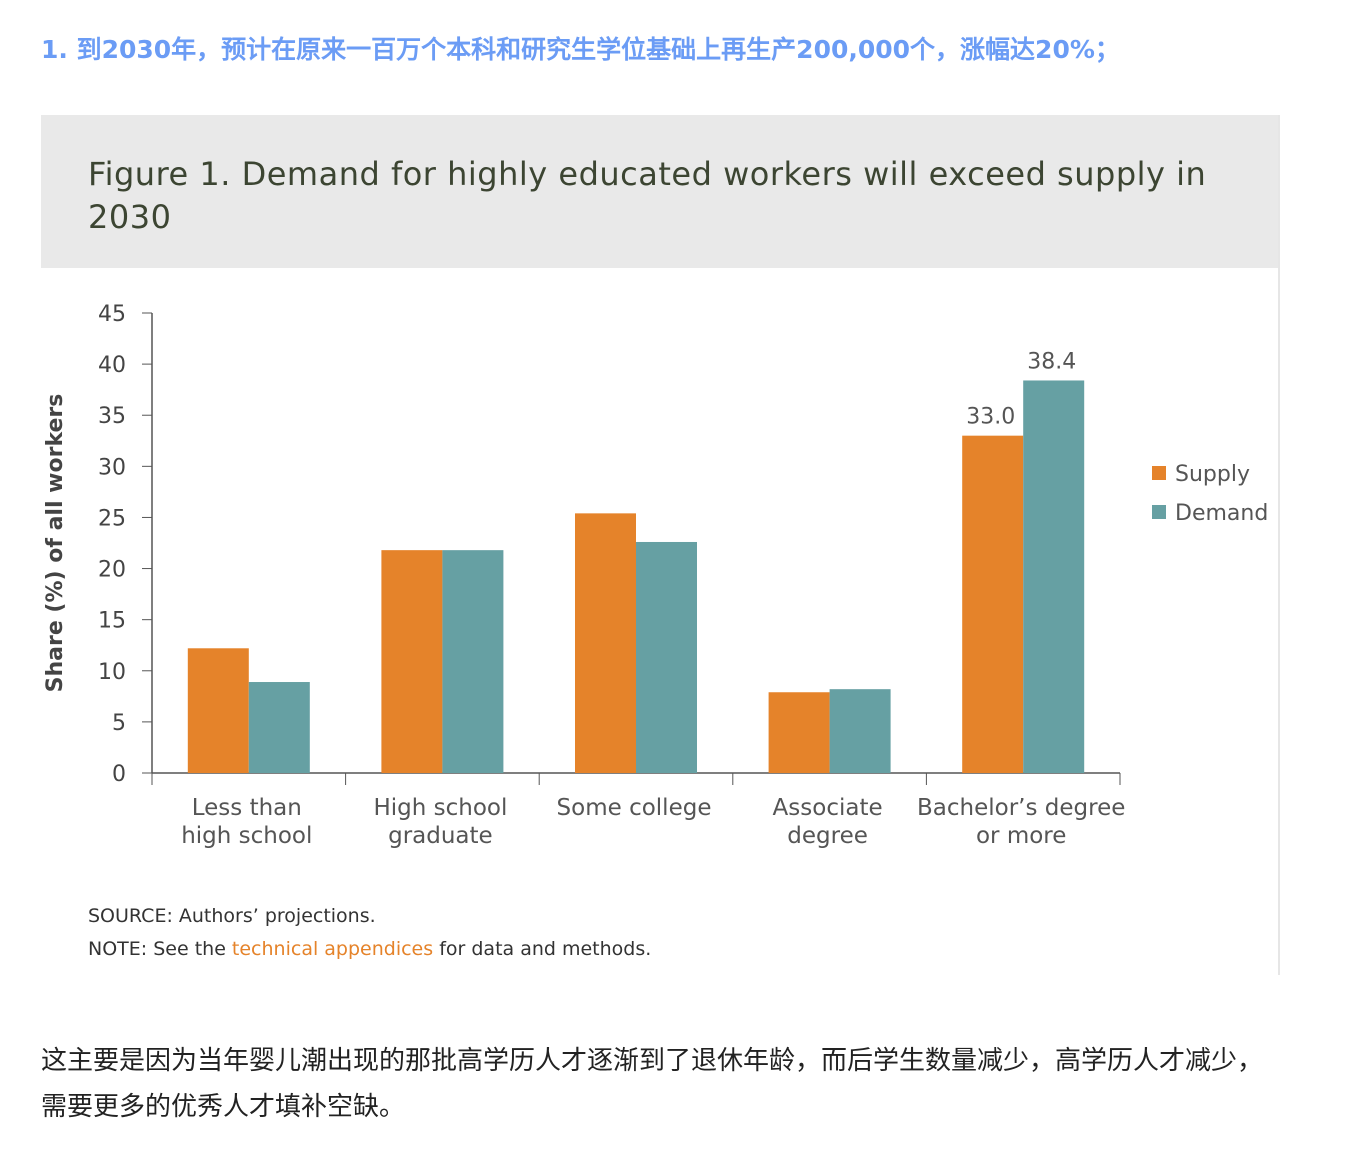 This screenshot has width=1358, height=1157. Describe the element at coordinates (112, 416) in the screenshot. I see `y-tick-label: 35` at that location.